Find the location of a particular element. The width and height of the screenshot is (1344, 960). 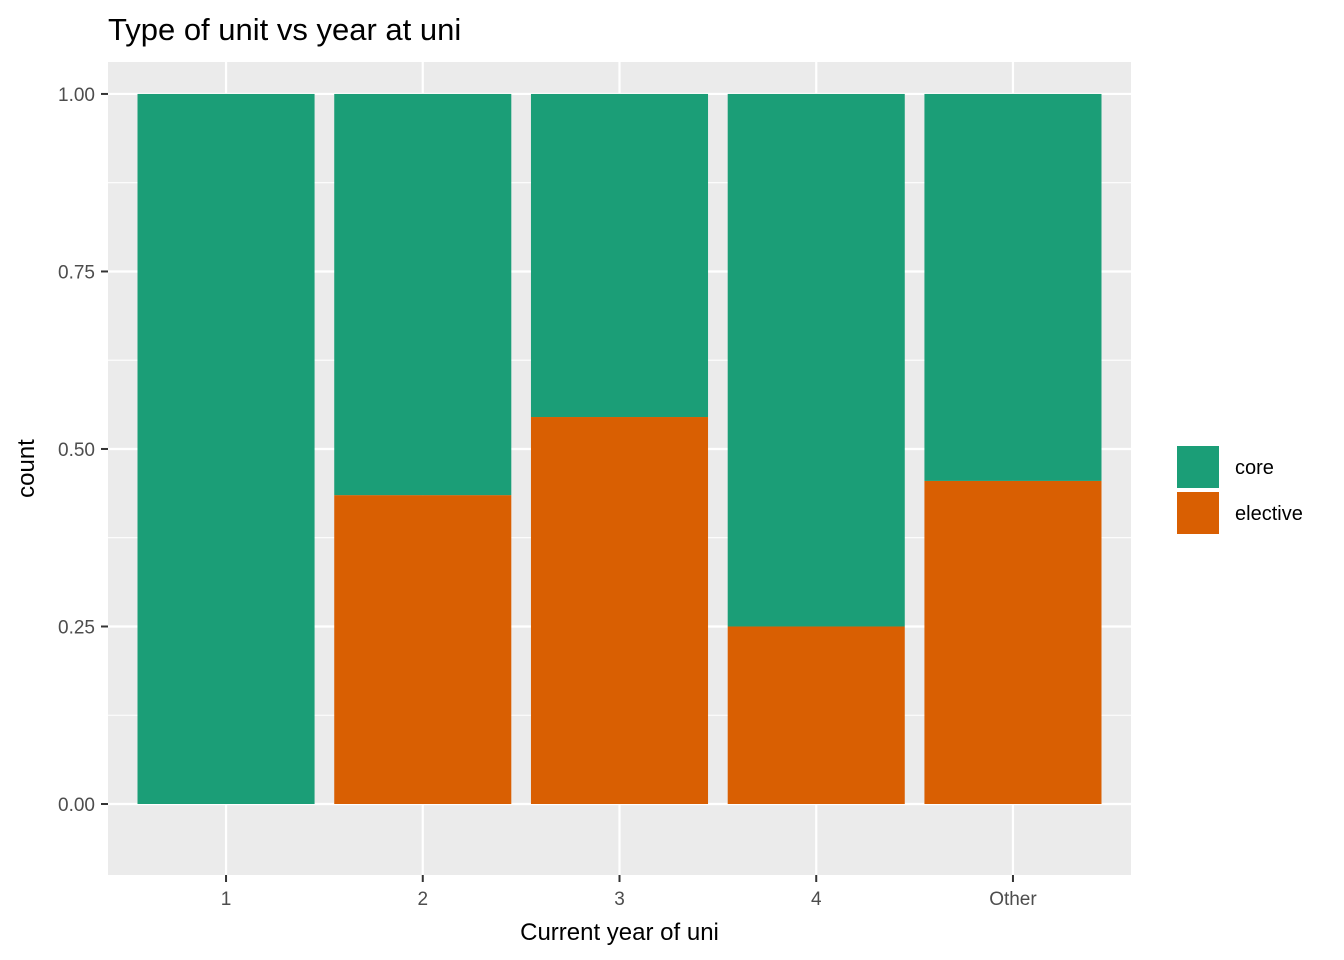

y-axis: 0.00 0.25 0.50 0.75 1.00 is located at coordinates (83, 450).